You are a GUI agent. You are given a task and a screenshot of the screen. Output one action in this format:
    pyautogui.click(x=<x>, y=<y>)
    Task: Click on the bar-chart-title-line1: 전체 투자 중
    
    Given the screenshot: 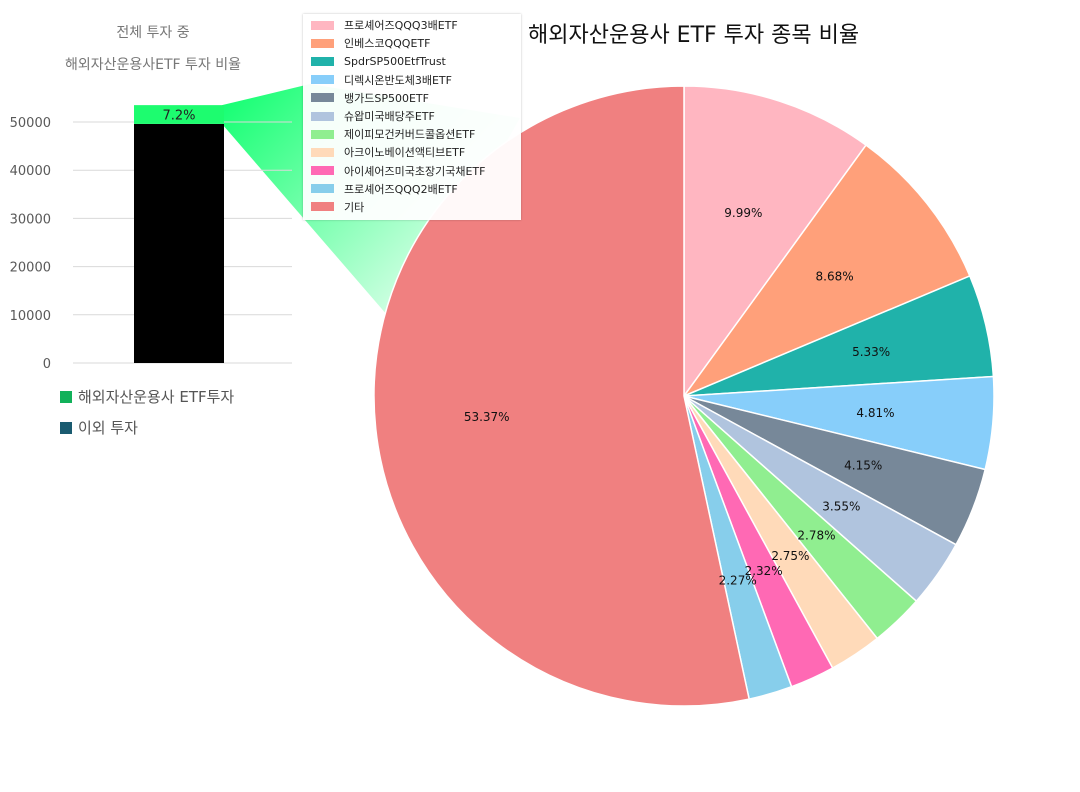 What is the action you would take?
    pyautogui.click(x=153, y=33)
    